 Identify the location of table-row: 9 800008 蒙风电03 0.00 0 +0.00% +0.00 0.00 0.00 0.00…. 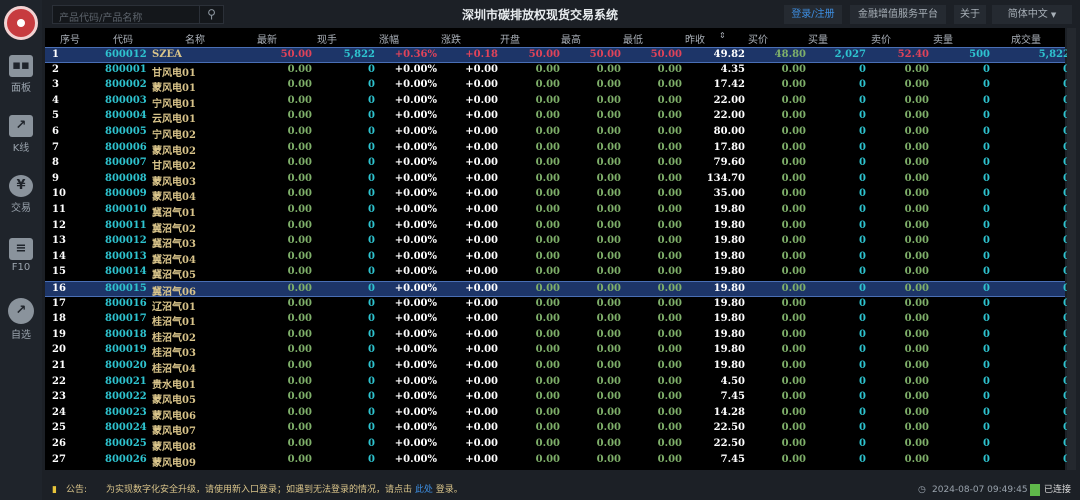
(557, 180).